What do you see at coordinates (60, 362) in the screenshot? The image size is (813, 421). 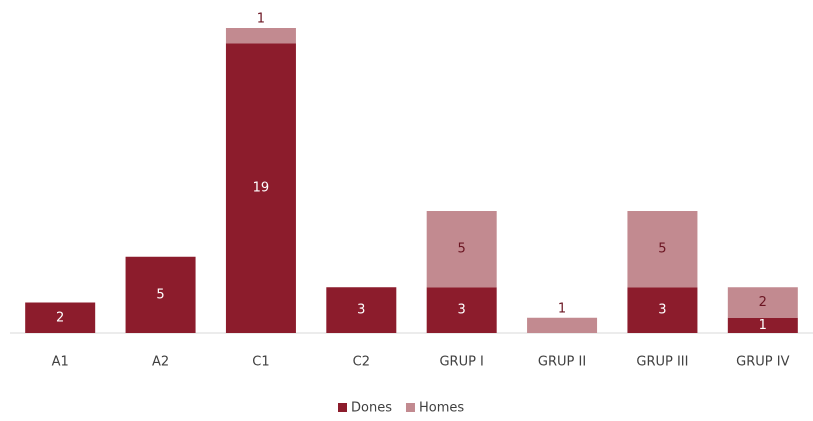 I see `x-tick-label: A1` at bounding box center [60, 362].